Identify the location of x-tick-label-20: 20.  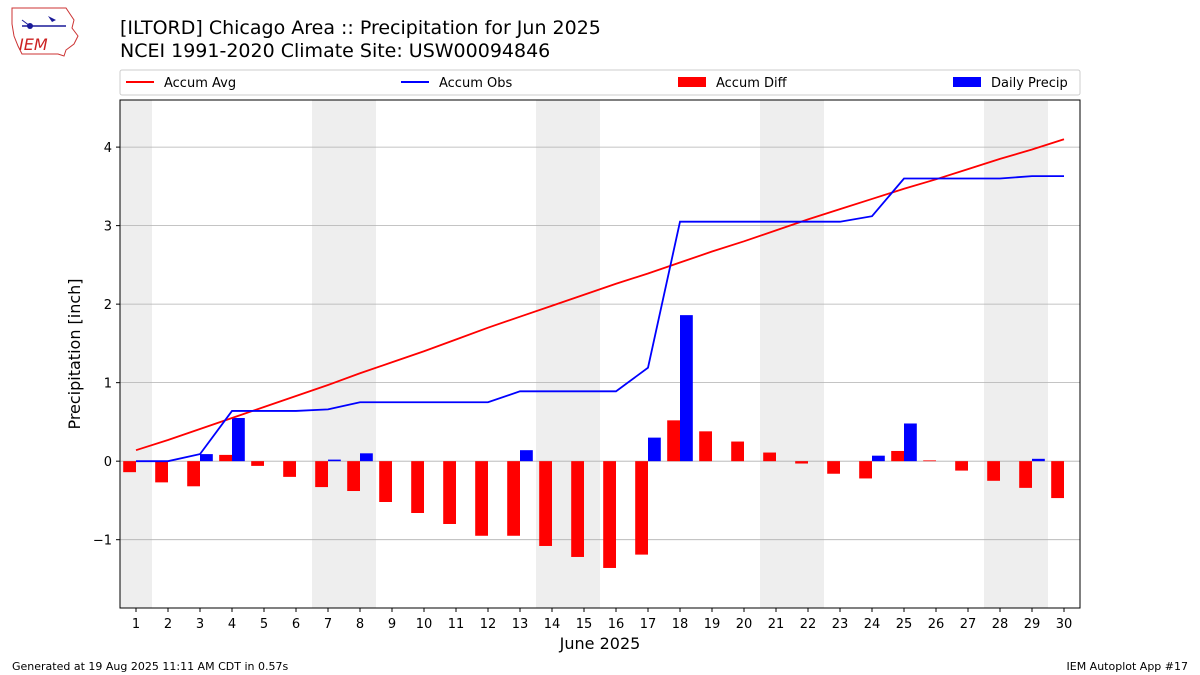
(744, 624).